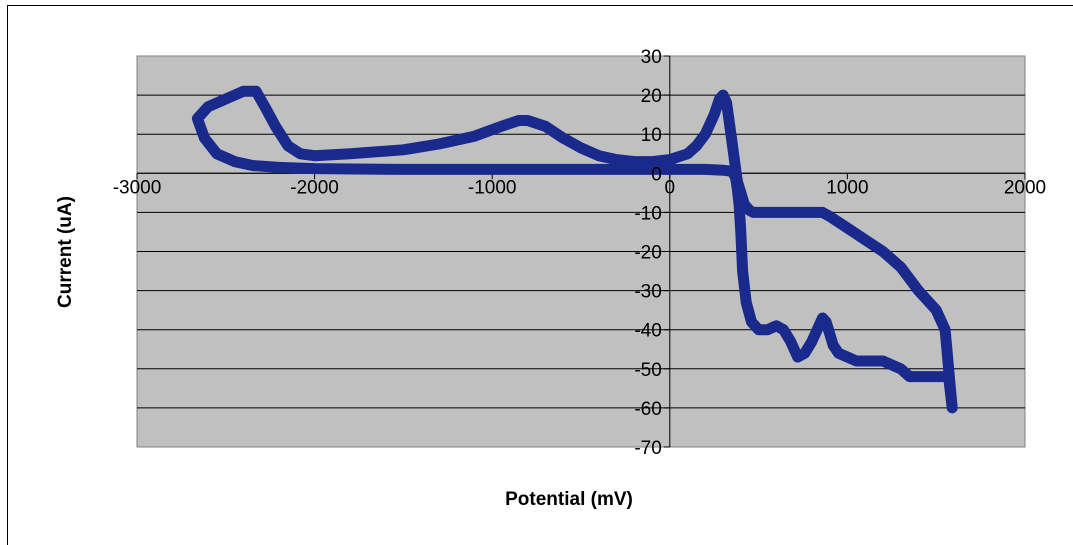  I want to click on y-tick-label-2: 10, so click(651, 135).